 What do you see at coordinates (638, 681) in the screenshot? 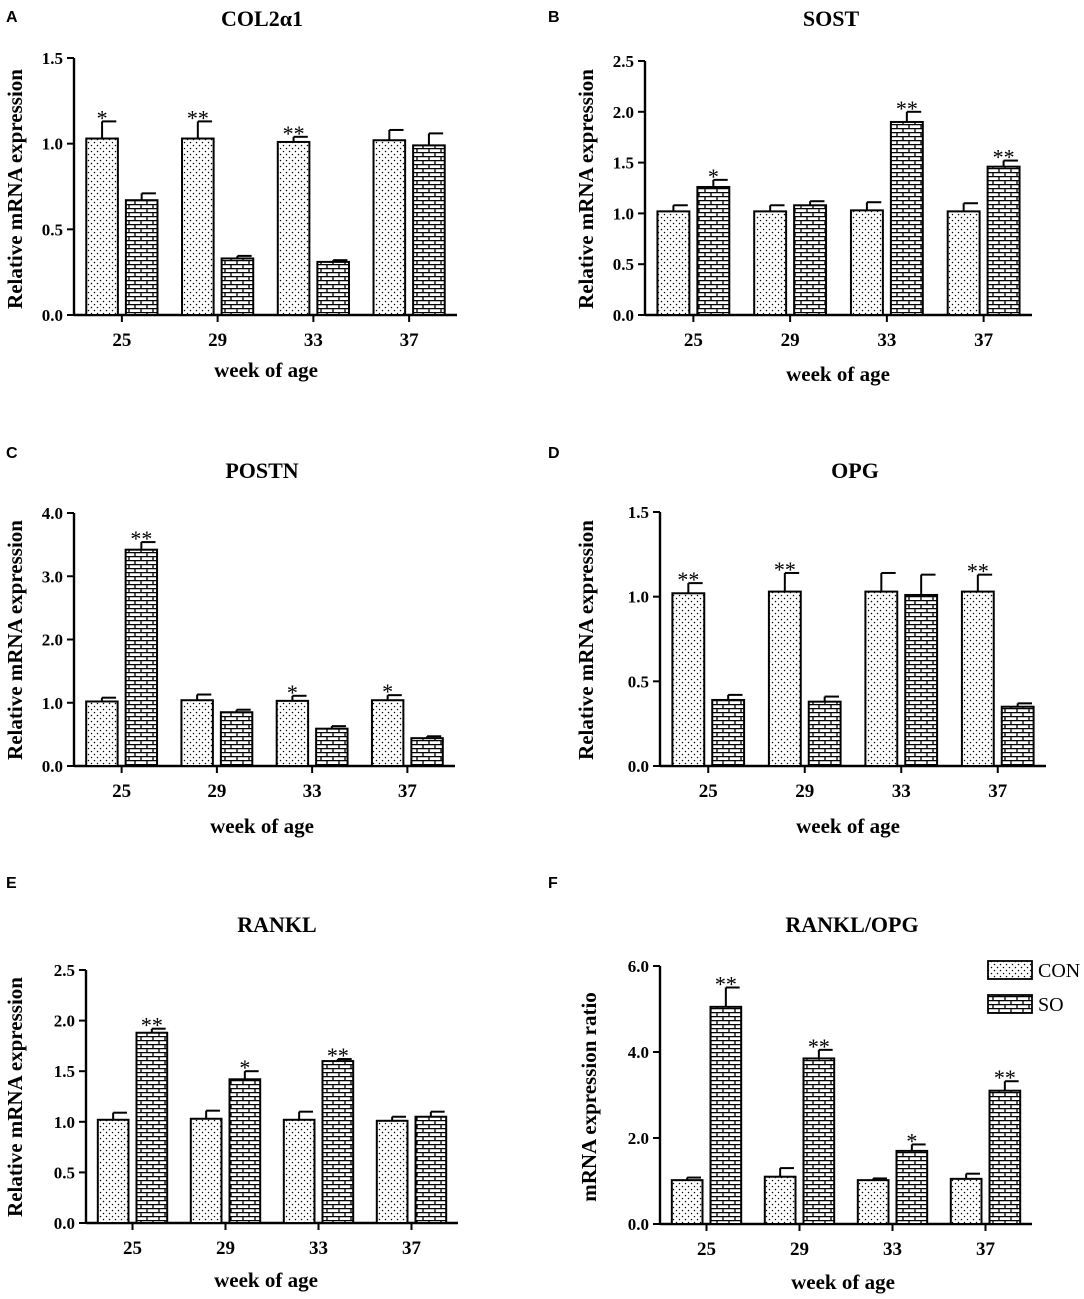
I see `y-tick-label-d: 0.5` at bounding box center [638, 681].